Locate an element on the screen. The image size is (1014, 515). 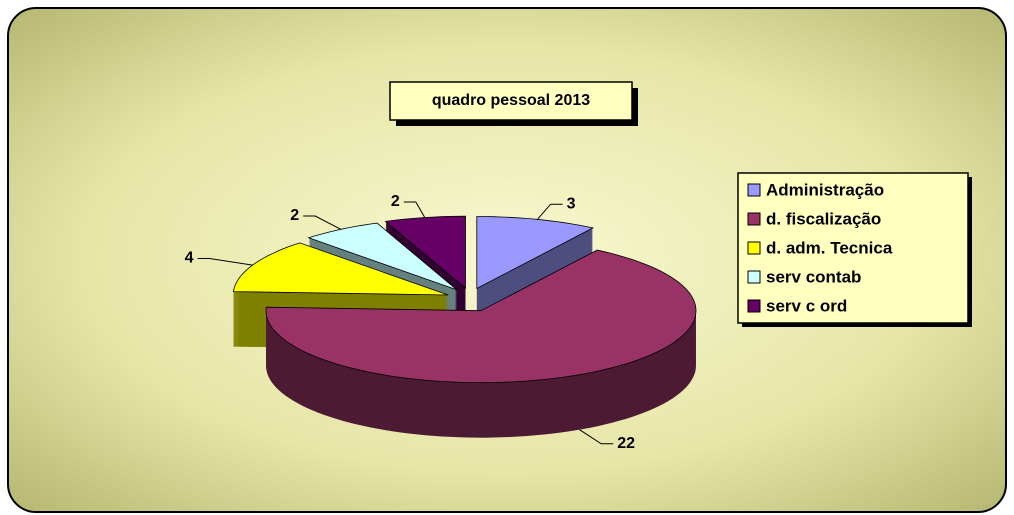
data-label: 3 is located at coordinates (571, 203).